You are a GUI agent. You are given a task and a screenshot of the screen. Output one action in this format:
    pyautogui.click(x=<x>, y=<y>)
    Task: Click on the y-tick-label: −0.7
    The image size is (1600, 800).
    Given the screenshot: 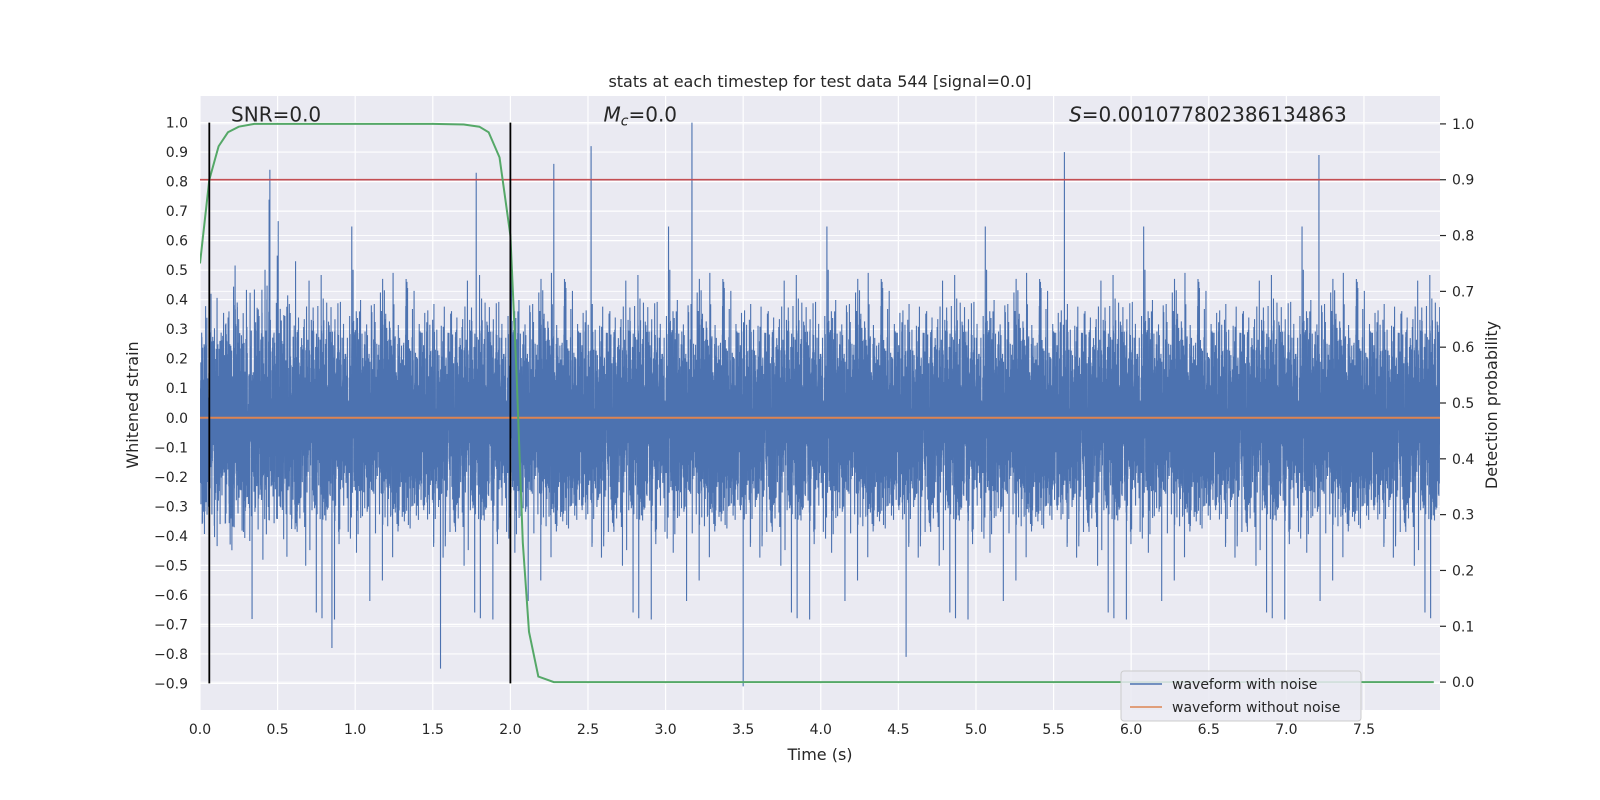 What is the action you would take?
    pyautogui.click(x=171, y=625)
    